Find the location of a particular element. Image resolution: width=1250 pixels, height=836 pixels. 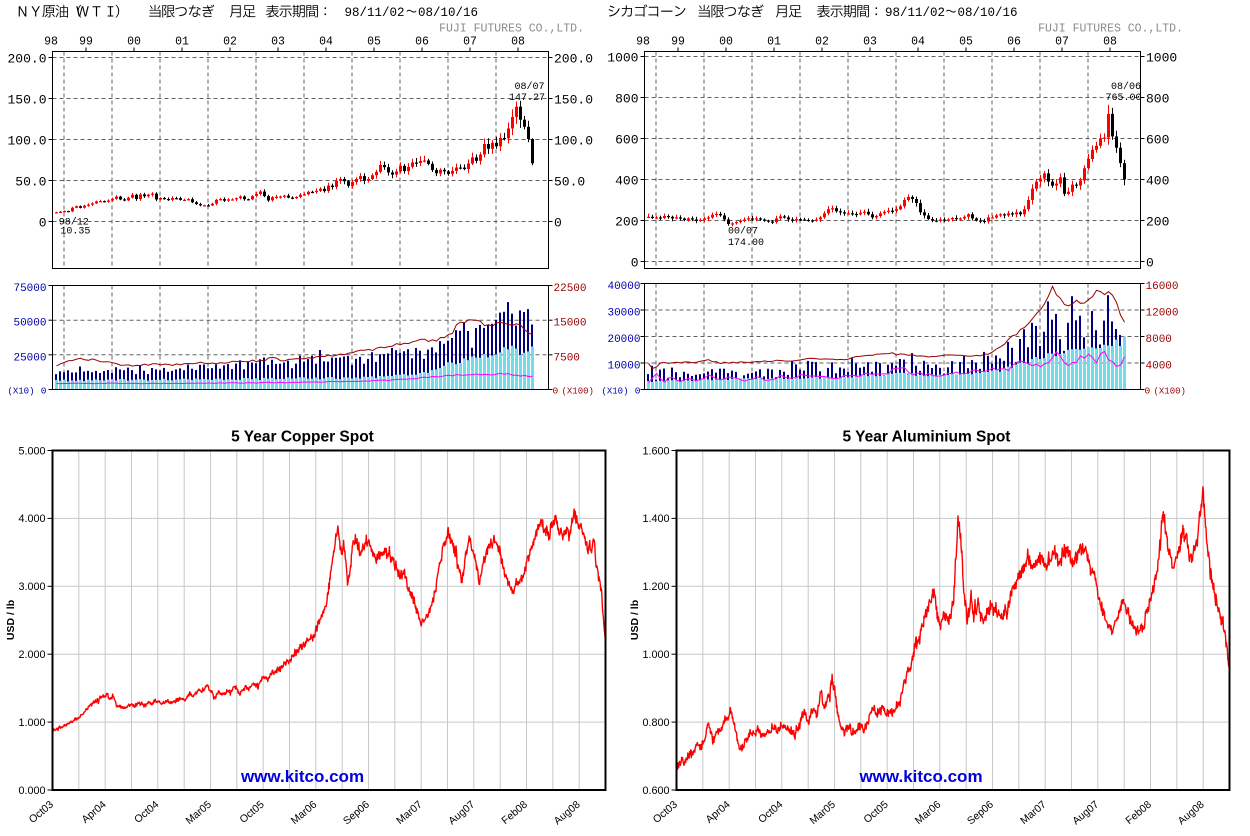

svg-text: 50000 is located at coordinates (29, 324).